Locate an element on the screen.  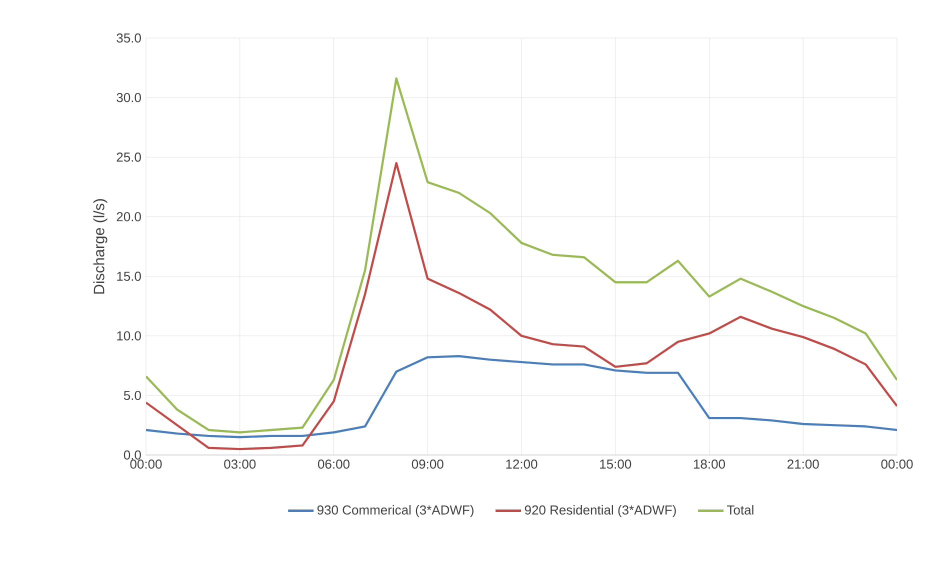
y-tick-label: 30.0 is located at coordinates (128, 97).